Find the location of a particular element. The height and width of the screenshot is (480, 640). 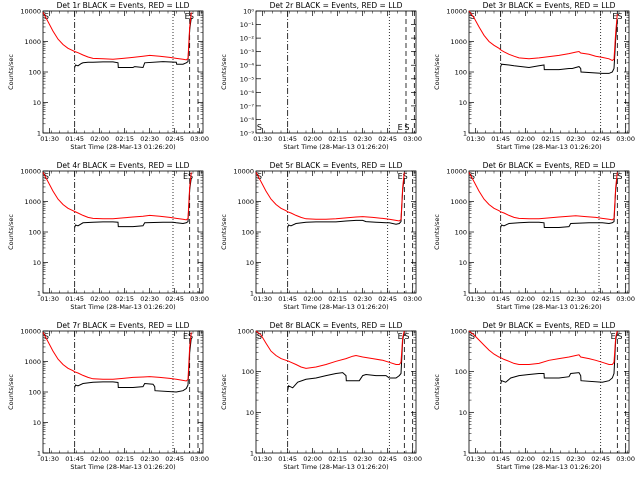

x-axis-label: Start Time (28-Mar-13 01:26:20) is located at coordinates (548, 147).